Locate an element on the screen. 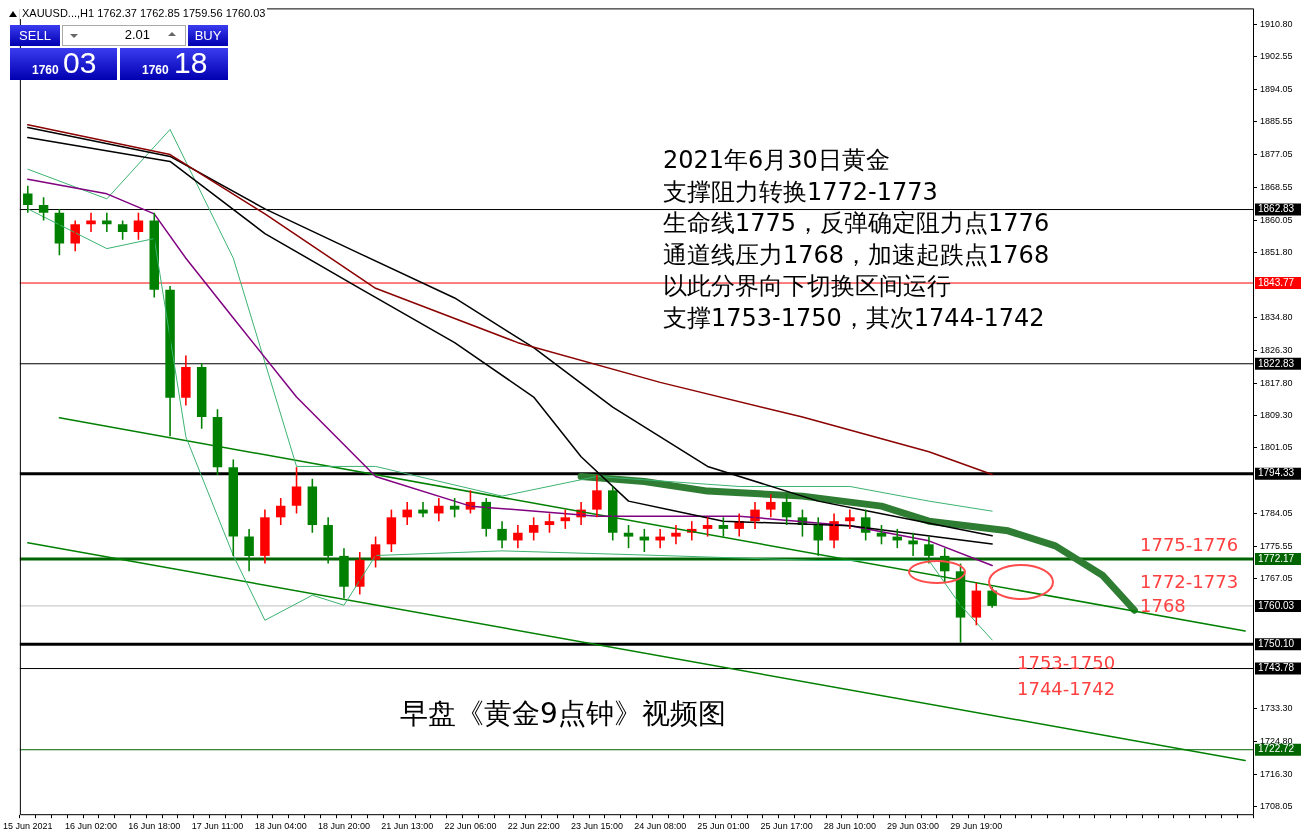  annotation: 支撑阻力转换1772-1773 is located at coordinates (800, 191).